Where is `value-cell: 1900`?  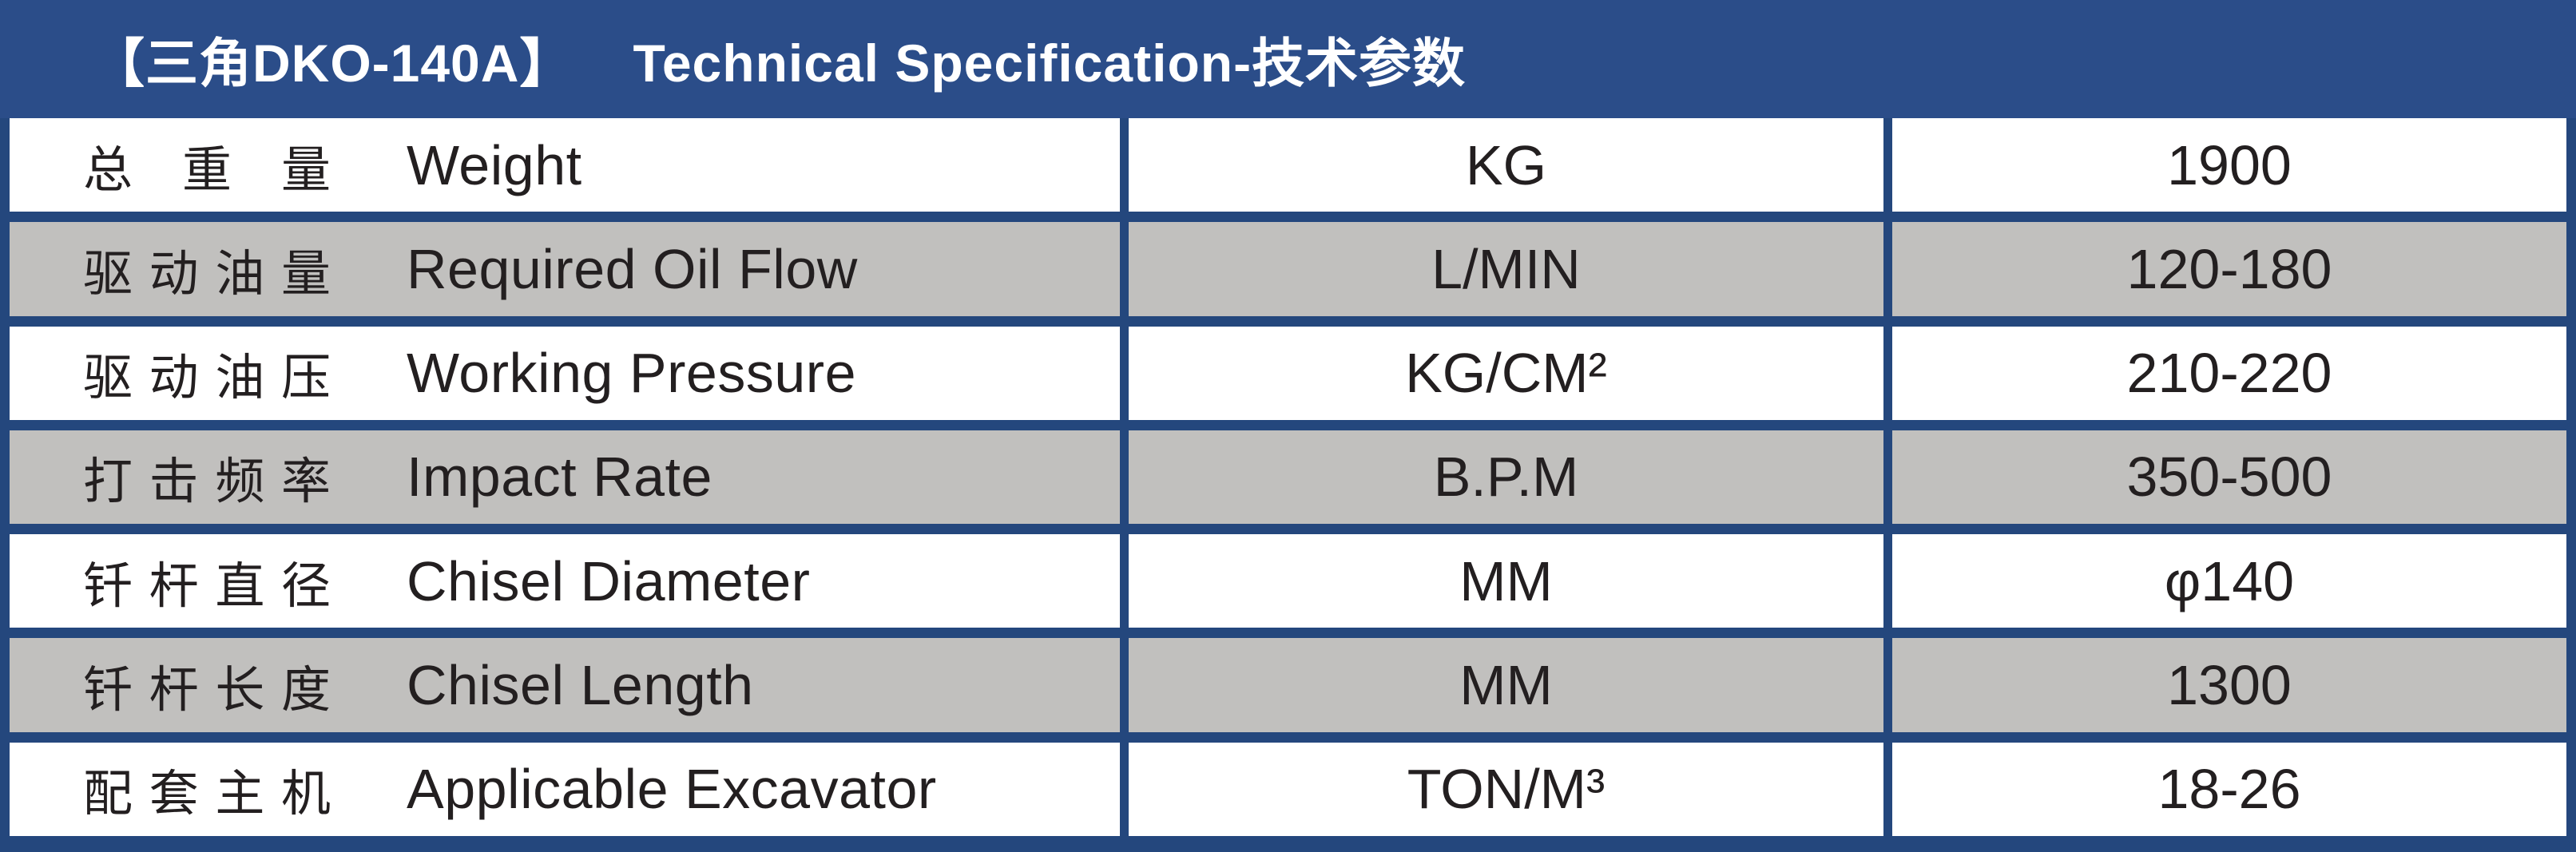 value-cell: 1900 is located at coordinates (2229, 165).